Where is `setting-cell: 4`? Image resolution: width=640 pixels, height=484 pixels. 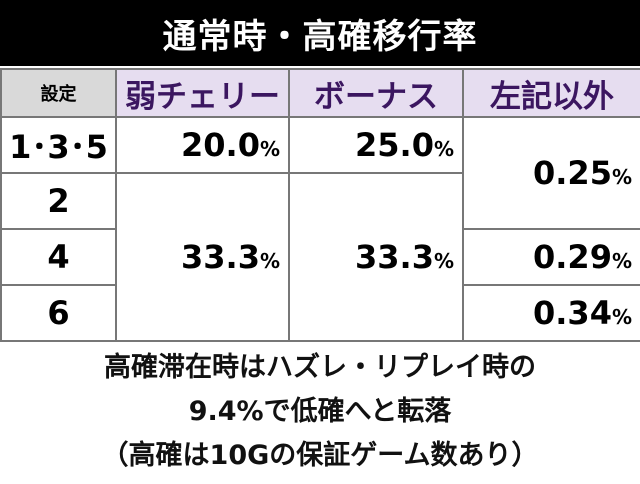
setting-cell: 4 is located at coordinates (58, 257).